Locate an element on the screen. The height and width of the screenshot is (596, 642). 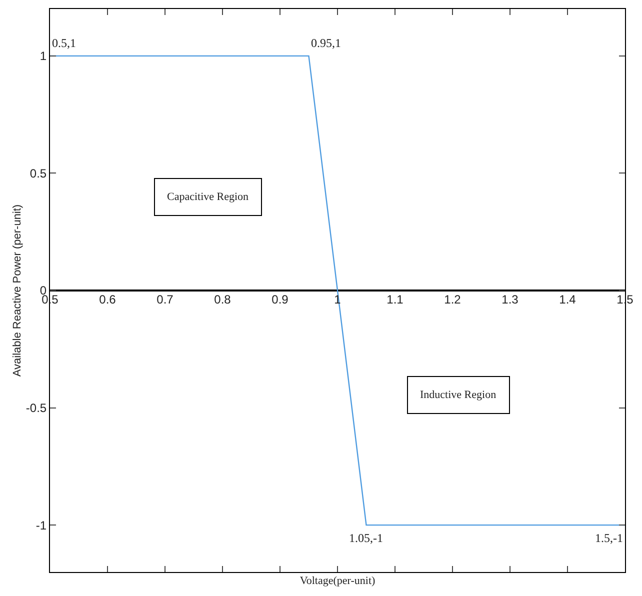
x-axis-title: Voltage(per-unit) is located at coordinates (338, 581).